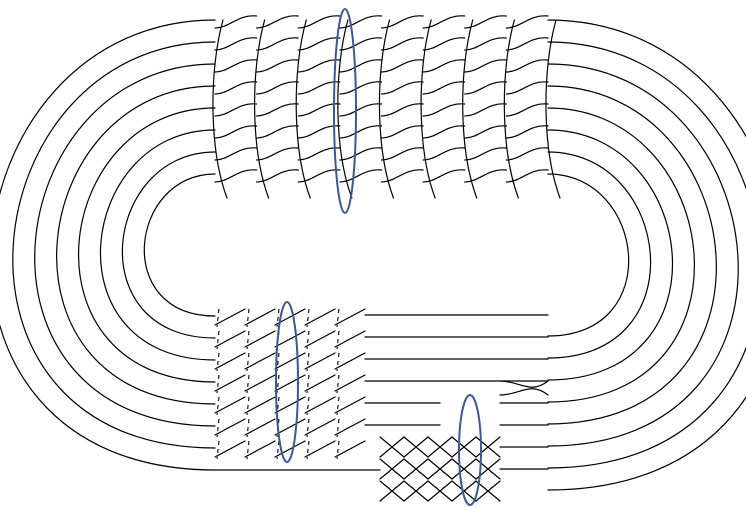  I want to click on lower-right-braid-region, so click(464, 441).